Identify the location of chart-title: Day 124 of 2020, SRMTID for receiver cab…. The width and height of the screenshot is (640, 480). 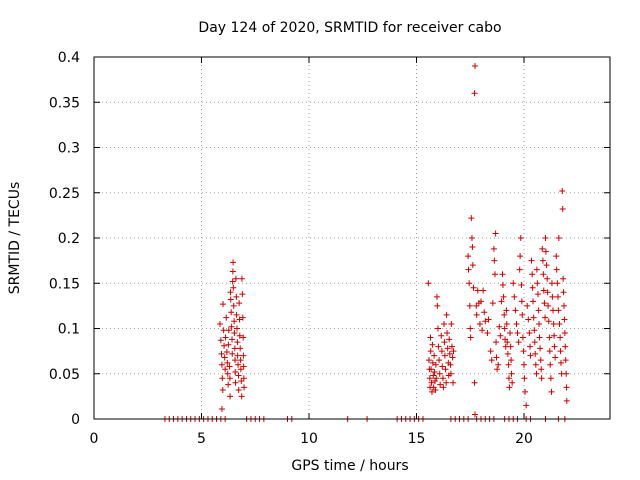
(349, 28).